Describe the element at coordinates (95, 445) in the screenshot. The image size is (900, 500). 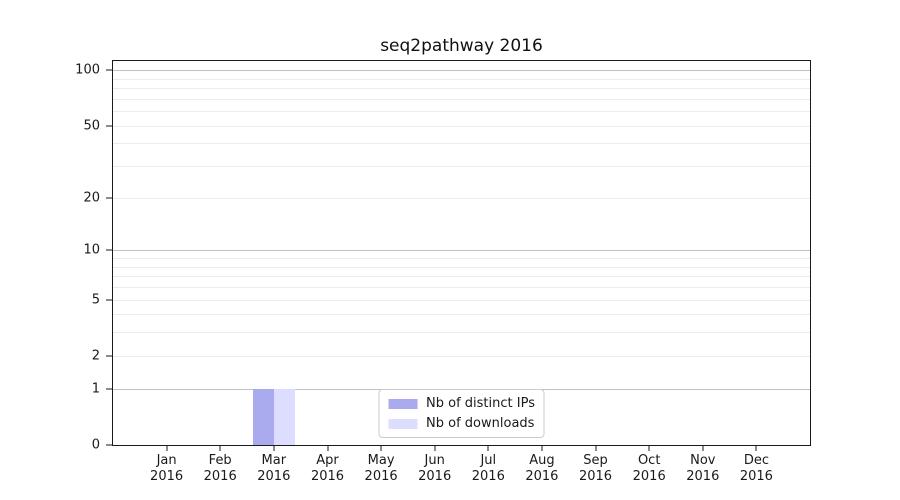
I see `y-tick-label: 0` at that location.